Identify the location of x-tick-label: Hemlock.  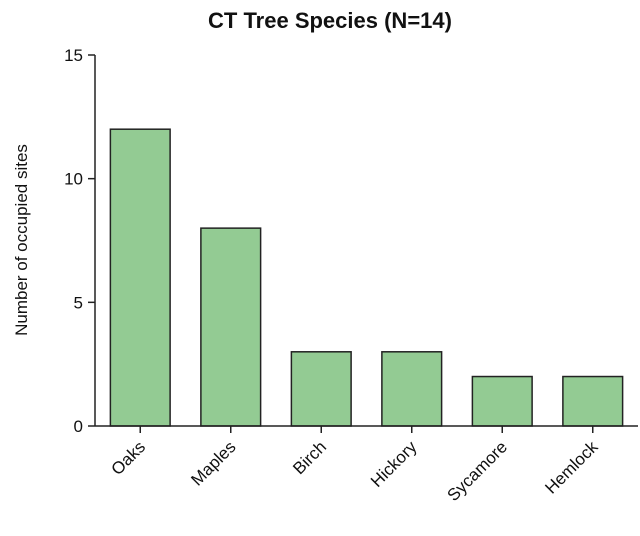
(571, 467).